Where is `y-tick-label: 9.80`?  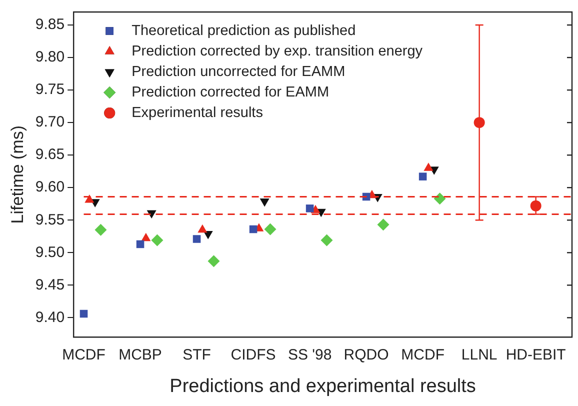
y-tick-label: 9.80 is located at coordinates (50, 57).